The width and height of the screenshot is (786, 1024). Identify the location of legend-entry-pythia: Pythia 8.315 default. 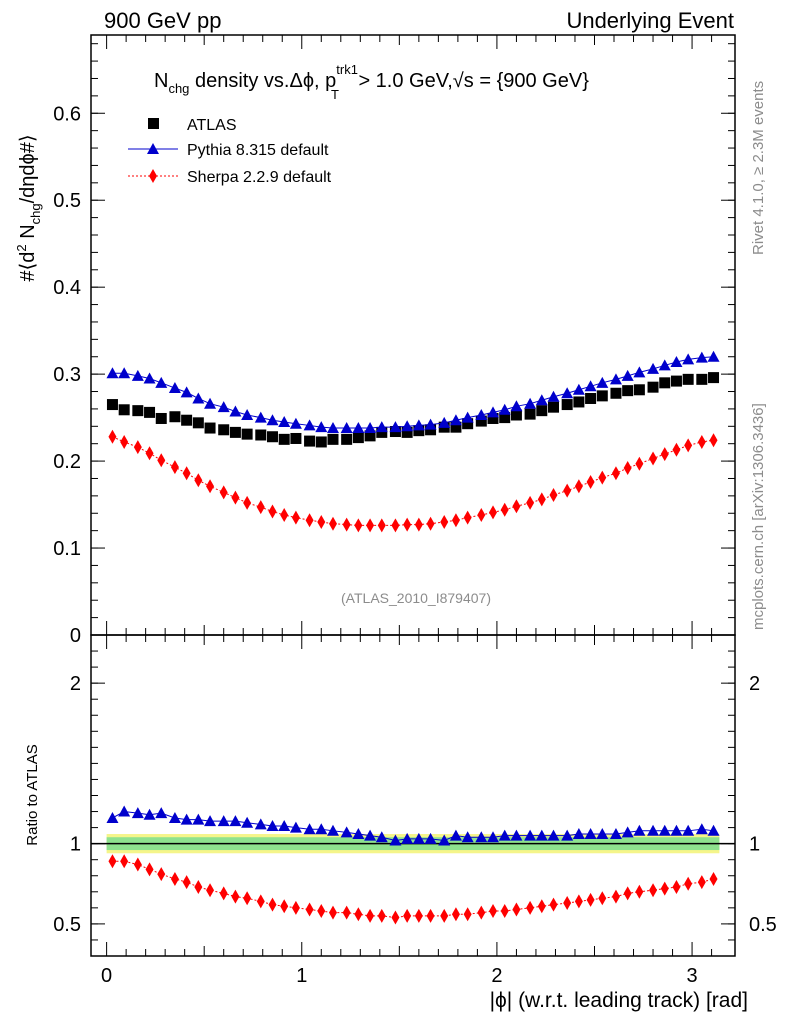
(228, 150).